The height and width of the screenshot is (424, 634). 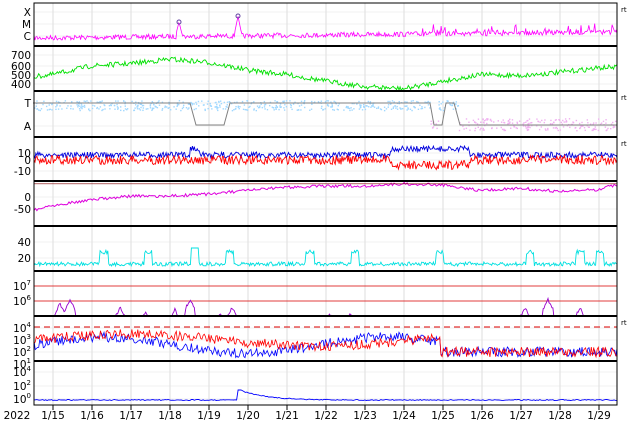 What do you see at coordinates (599, 416) in the screenshot?
I see `x-tick-label: 1/29` at bounding box center [599, 416].